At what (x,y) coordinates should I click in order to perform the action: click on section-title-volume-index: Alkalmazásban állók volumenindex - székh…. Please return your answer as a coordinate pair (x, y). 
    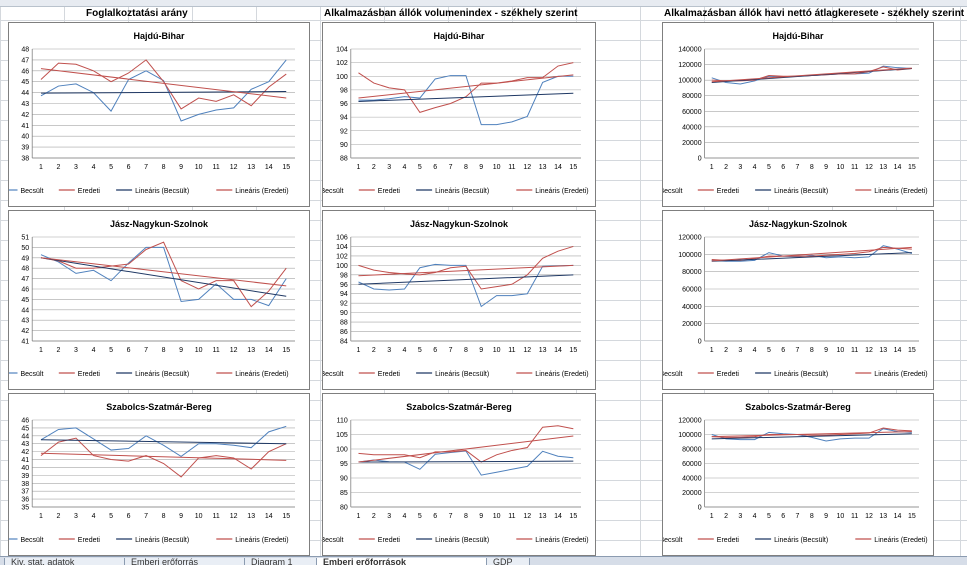
    Looking at the image, I should click on (451, 13).